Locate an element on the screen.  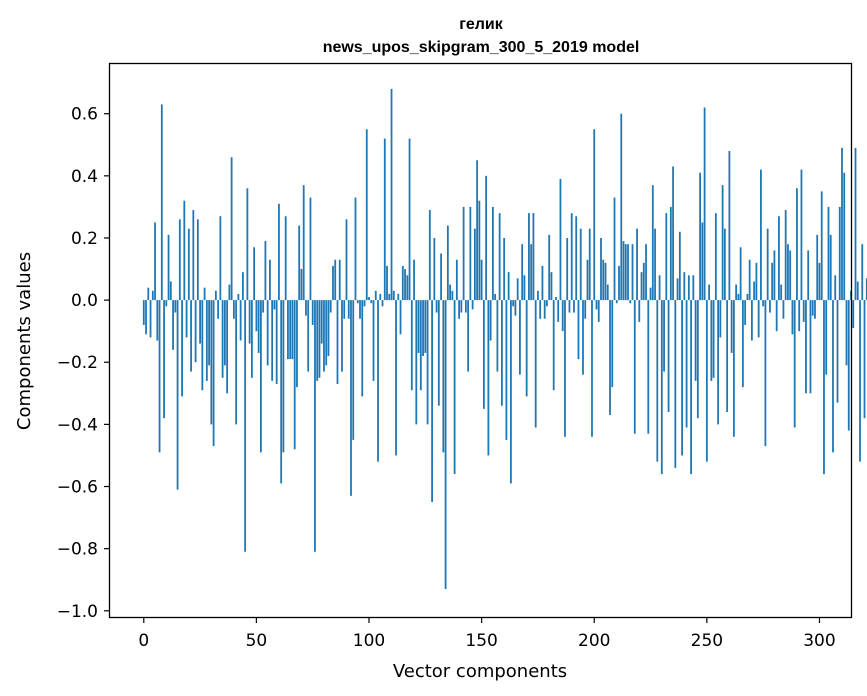
y-tick-label: 0.0 is located at coordinates (84, 301).